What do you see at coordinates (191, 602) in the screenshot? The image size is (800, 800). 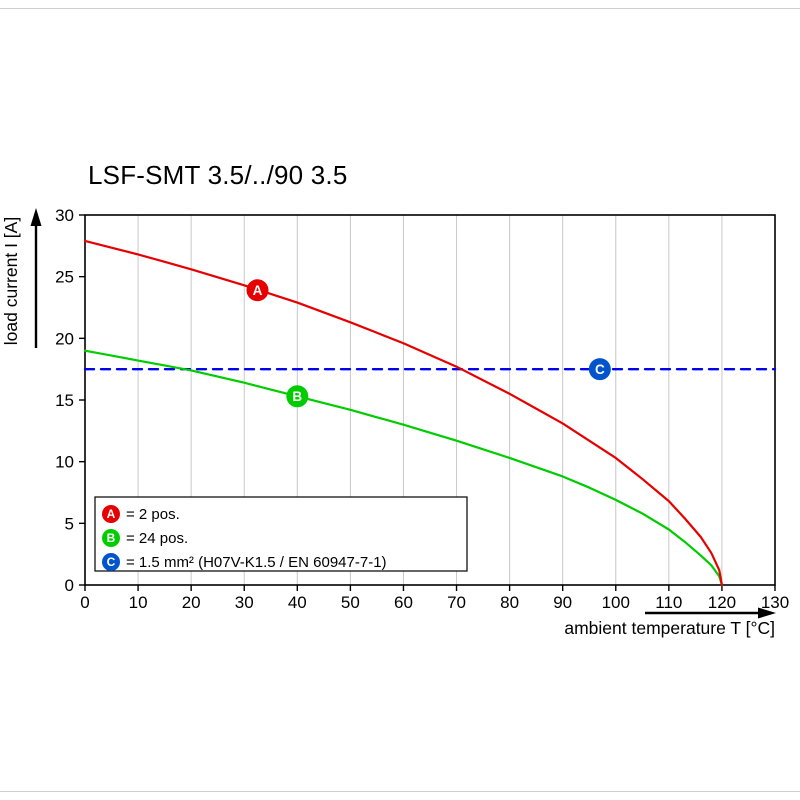 I see `x-tick-label: 20` at bounding box center [191, 602].